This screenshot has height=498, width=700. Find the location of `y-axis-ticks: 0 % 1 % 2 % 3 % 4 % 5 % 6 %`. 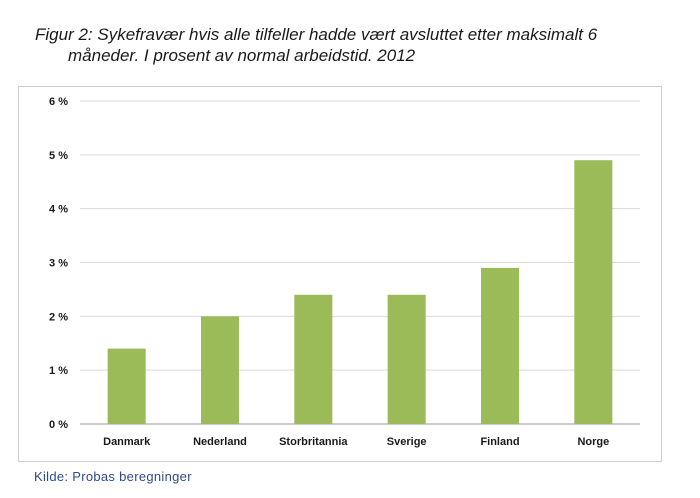

y-axis-ticks: 0 % 1 % 2 % 3 % 4 % 5 % 6 % is located at coordinates (58, 263).